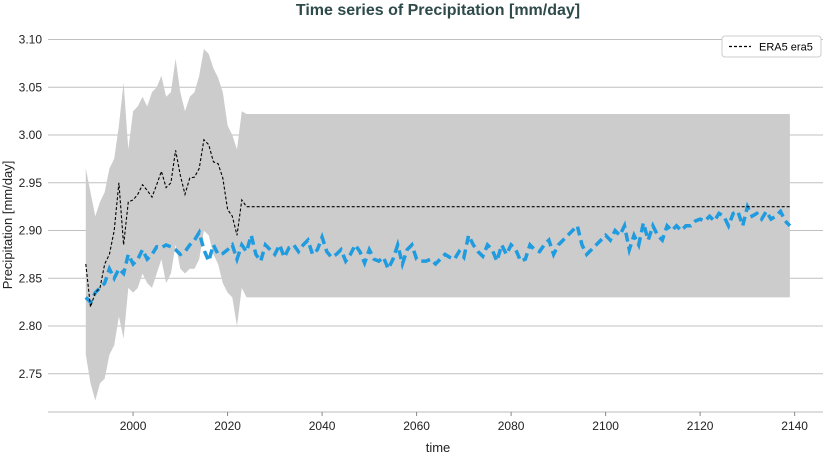 The image size is (827, 460). I want to click on y-tick-label: 3.10, so click(31, 40).